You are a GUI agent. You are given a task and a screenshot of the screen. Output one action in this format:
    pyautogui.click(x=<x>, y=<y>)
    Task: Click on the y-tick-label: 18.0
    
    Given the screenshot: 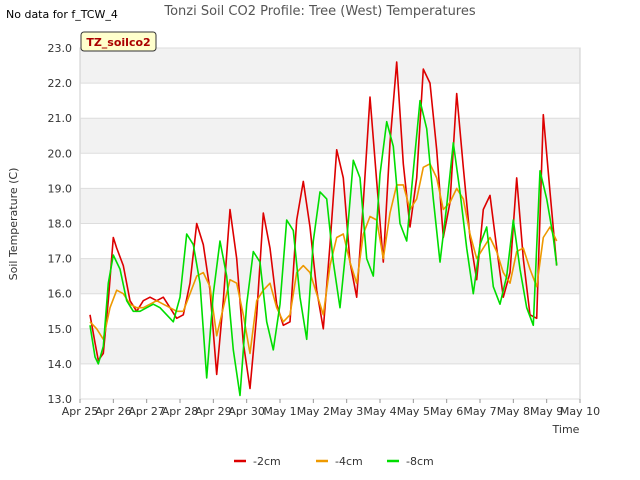 What is the action you would take?
    pyautogui.click(x=60, y=224)
    